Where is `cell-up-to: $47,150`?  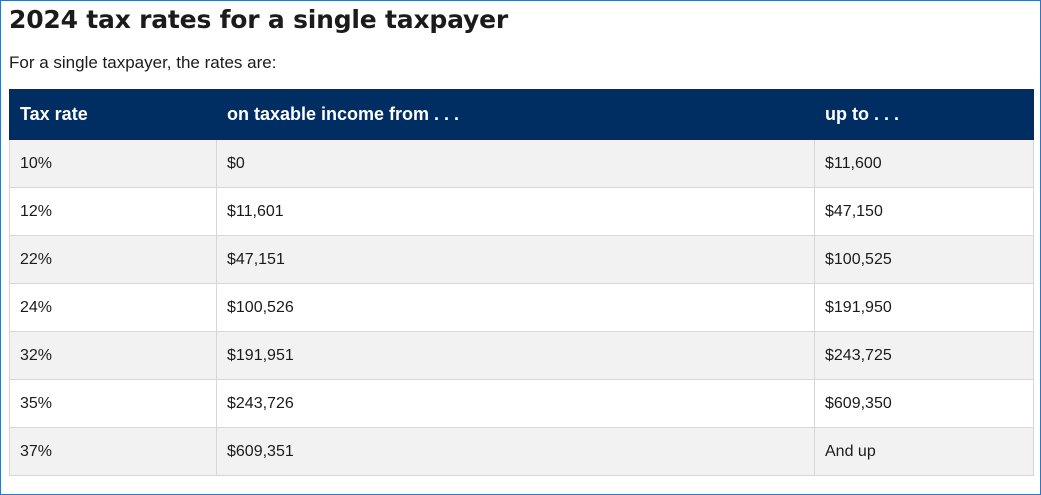 cell-up-to: $47,150 is located at coordinates (924, 211).